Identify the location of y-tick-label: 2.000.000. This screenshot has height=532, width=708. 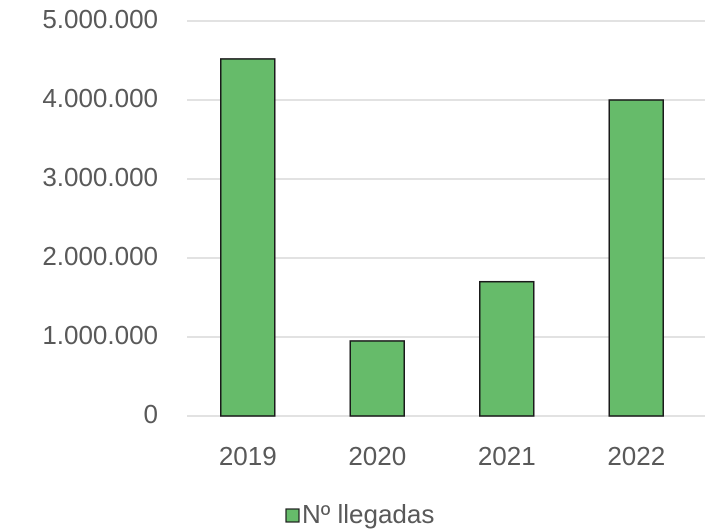
(100, 256).